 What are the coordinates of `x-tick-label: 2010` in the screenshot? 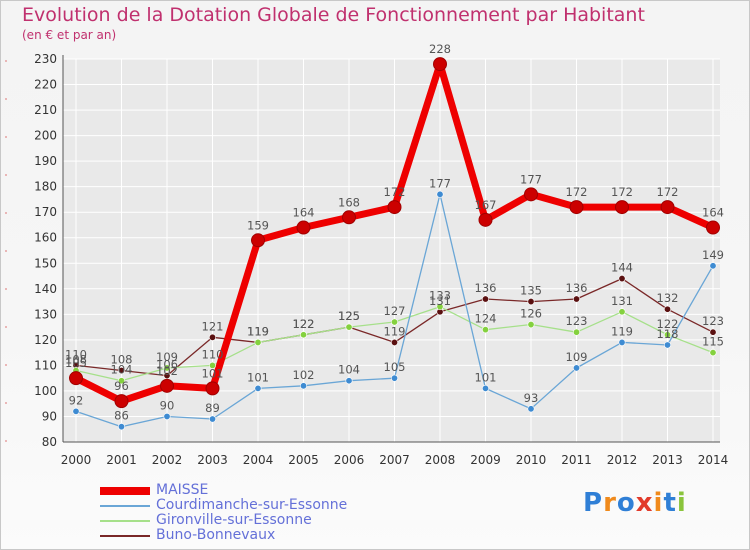 It's located at (531, 460).